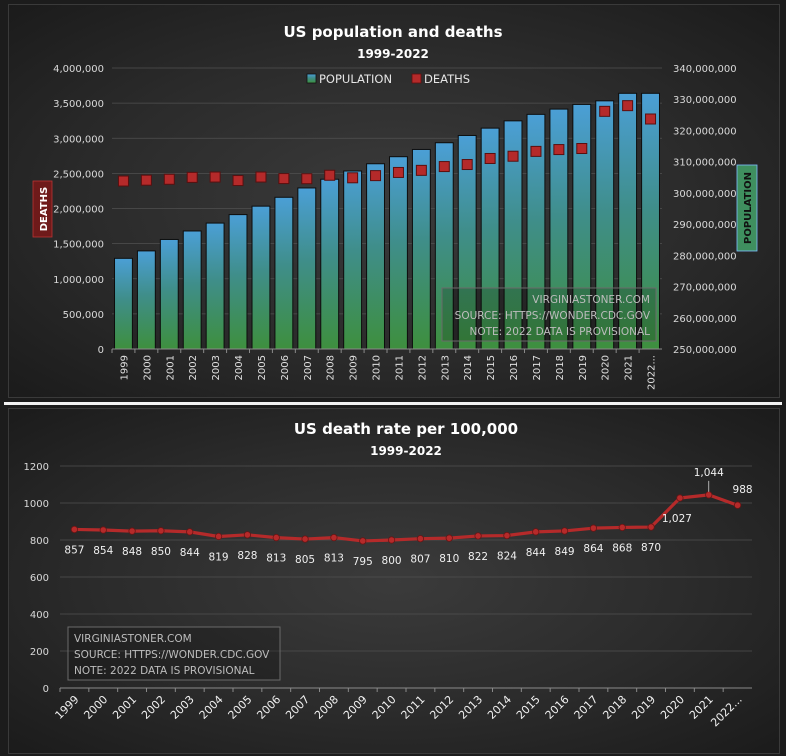 This screenshot has width=786, height=756. Describe the element at coordinates (39, 652) in the screenshot. I see `chart2-y-tick-label: 200` at that location.